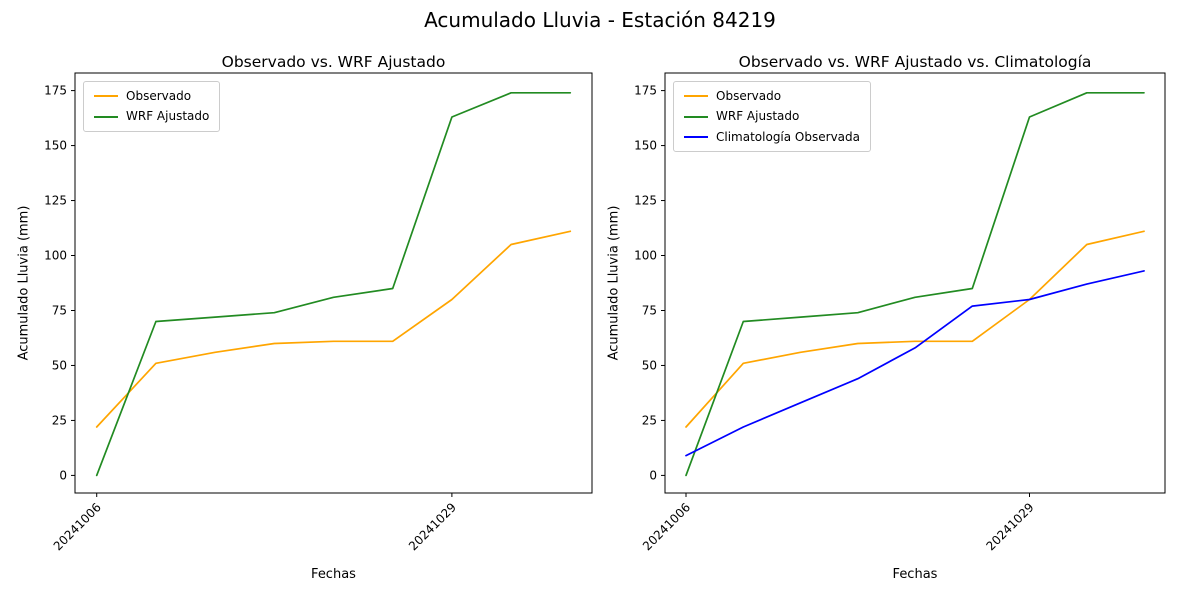 This screenshot has width=1200, height=600. Describe the element at coordinates (915, 363) in the screenshot. I see `series-line-climatolog-a-observada` at that location.